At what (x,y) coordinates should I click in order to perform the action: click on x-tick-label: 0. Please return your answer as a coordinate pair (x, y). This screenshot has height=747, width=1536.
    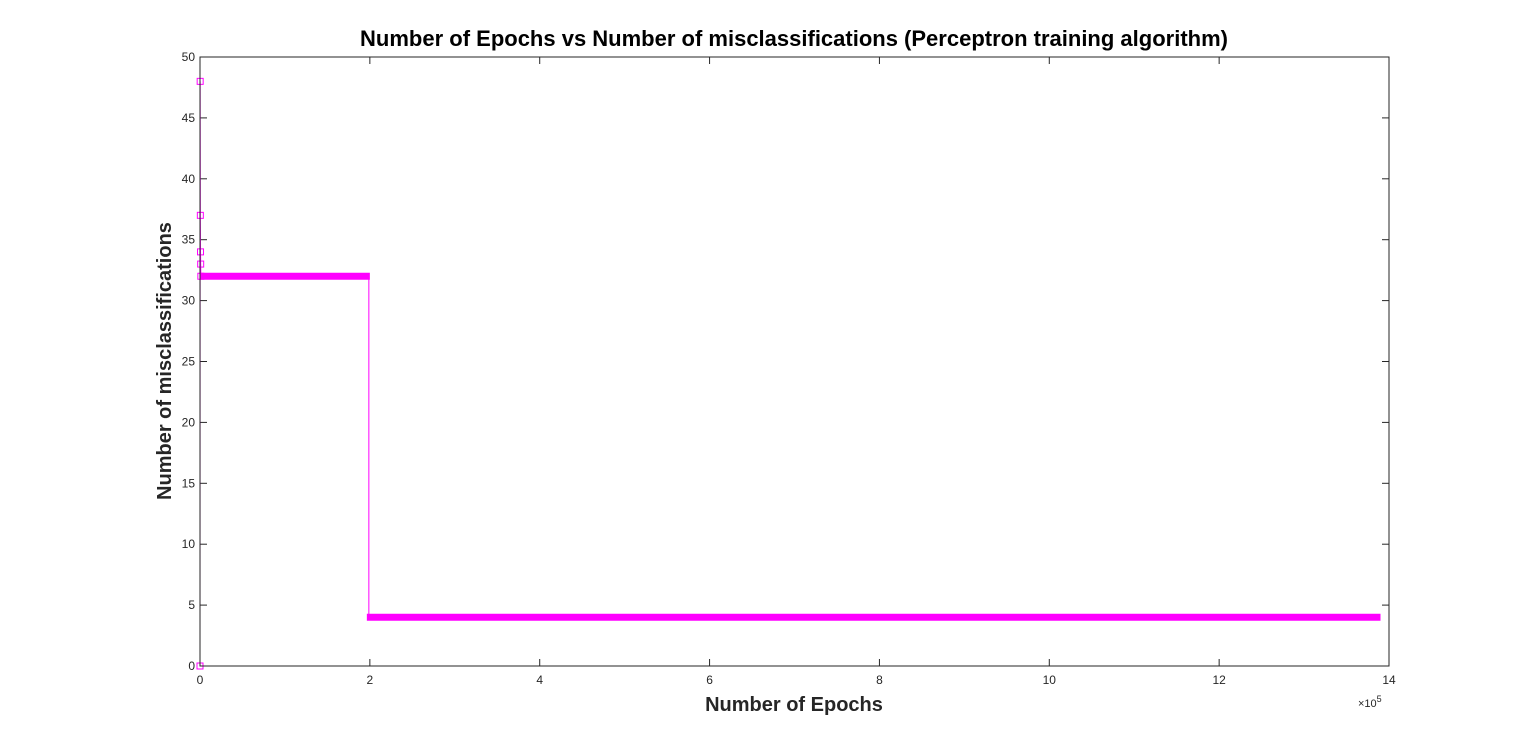
    Looking at the image, I should click on (200, 680).